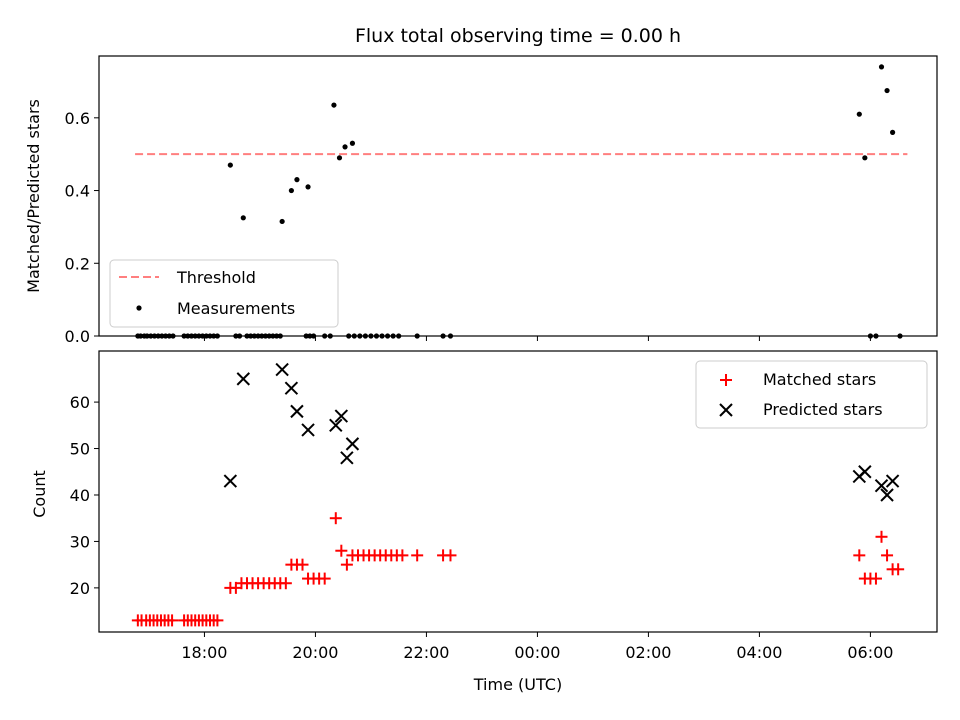  I want to click on legend-matched-swatch, so click(726, 380).